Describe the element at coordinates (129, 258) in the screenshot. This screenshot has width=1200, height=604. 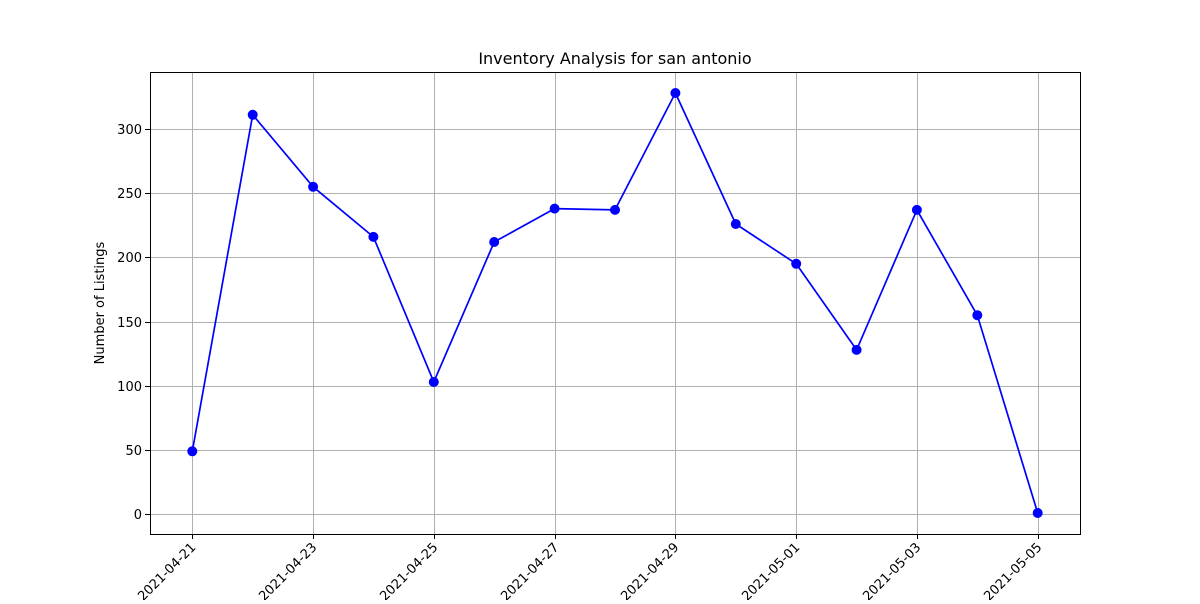
I see `y-tick-label: 200` at that location.